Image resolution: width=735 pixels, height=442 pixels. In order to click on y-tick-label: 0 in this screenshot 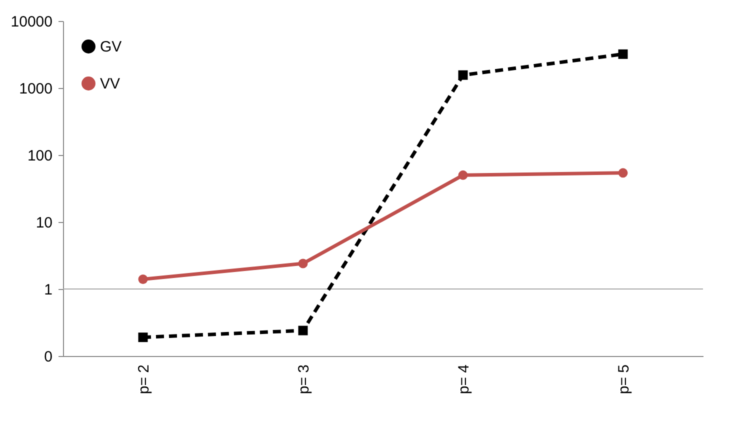, I will do `click(48, 357)`.